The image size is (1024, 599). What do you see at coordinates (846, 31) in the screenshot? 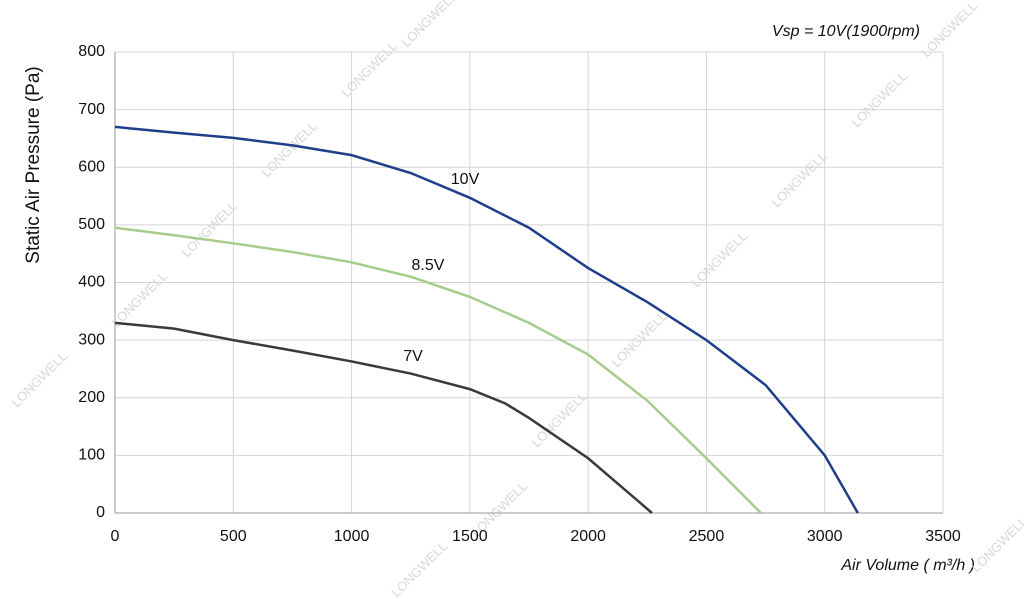
I see `annotation: Vsp = 10V(1900rpm)` at bounding box center [846, 31].